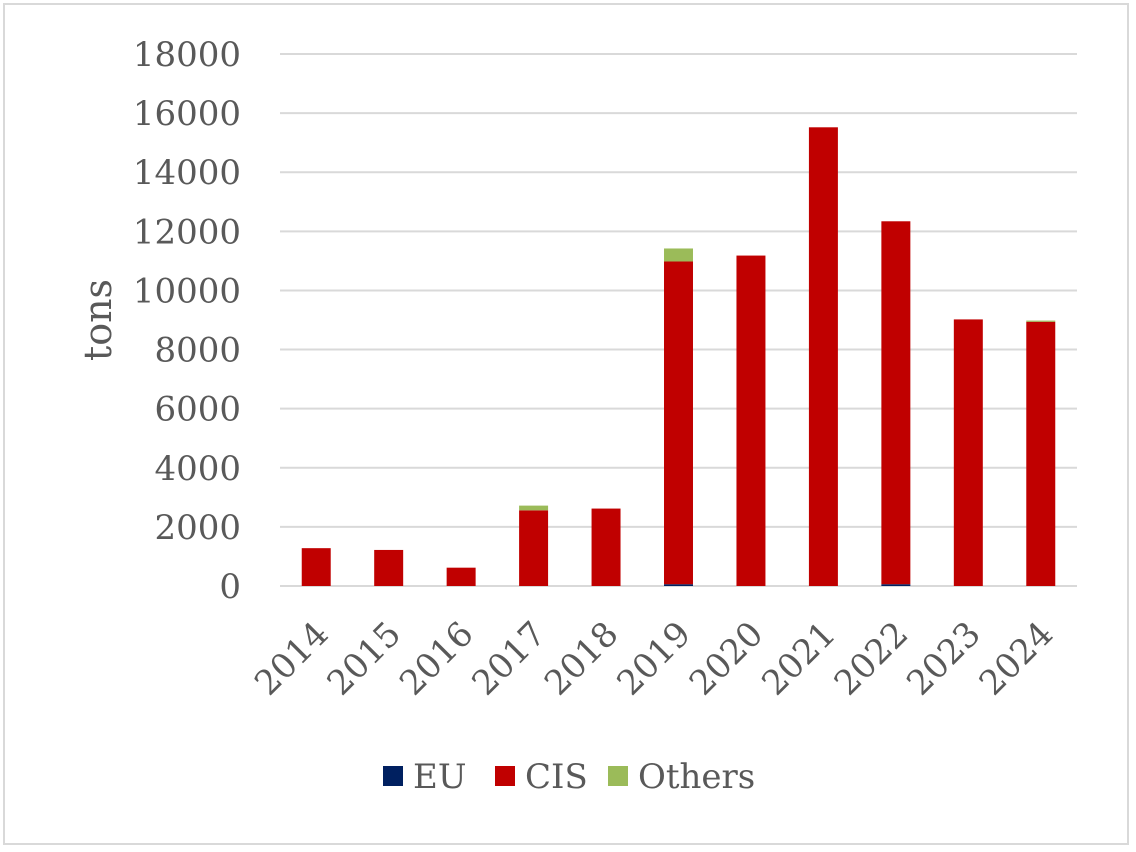 This screenshot has width=1136, height=852. I want to click on bar-cis-2016, so click(461, 576).